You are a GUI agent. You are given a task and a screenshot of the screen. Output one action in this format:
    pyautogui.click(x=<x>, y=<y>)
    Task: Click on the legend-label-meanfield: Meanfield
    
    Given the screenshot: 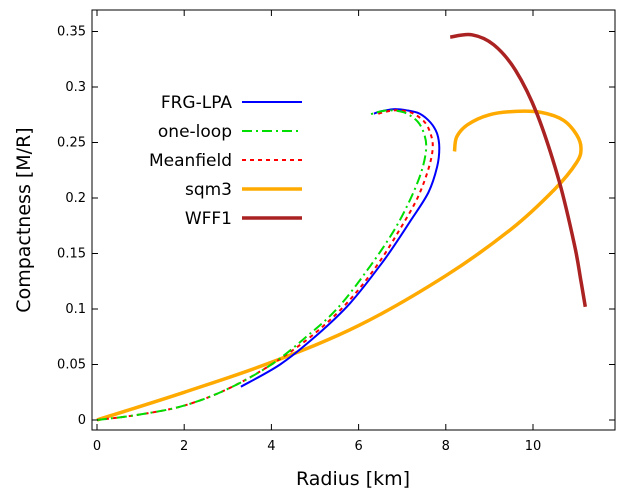 What is the action you would take?
    pyautogui.click(x=190, y=161)
    